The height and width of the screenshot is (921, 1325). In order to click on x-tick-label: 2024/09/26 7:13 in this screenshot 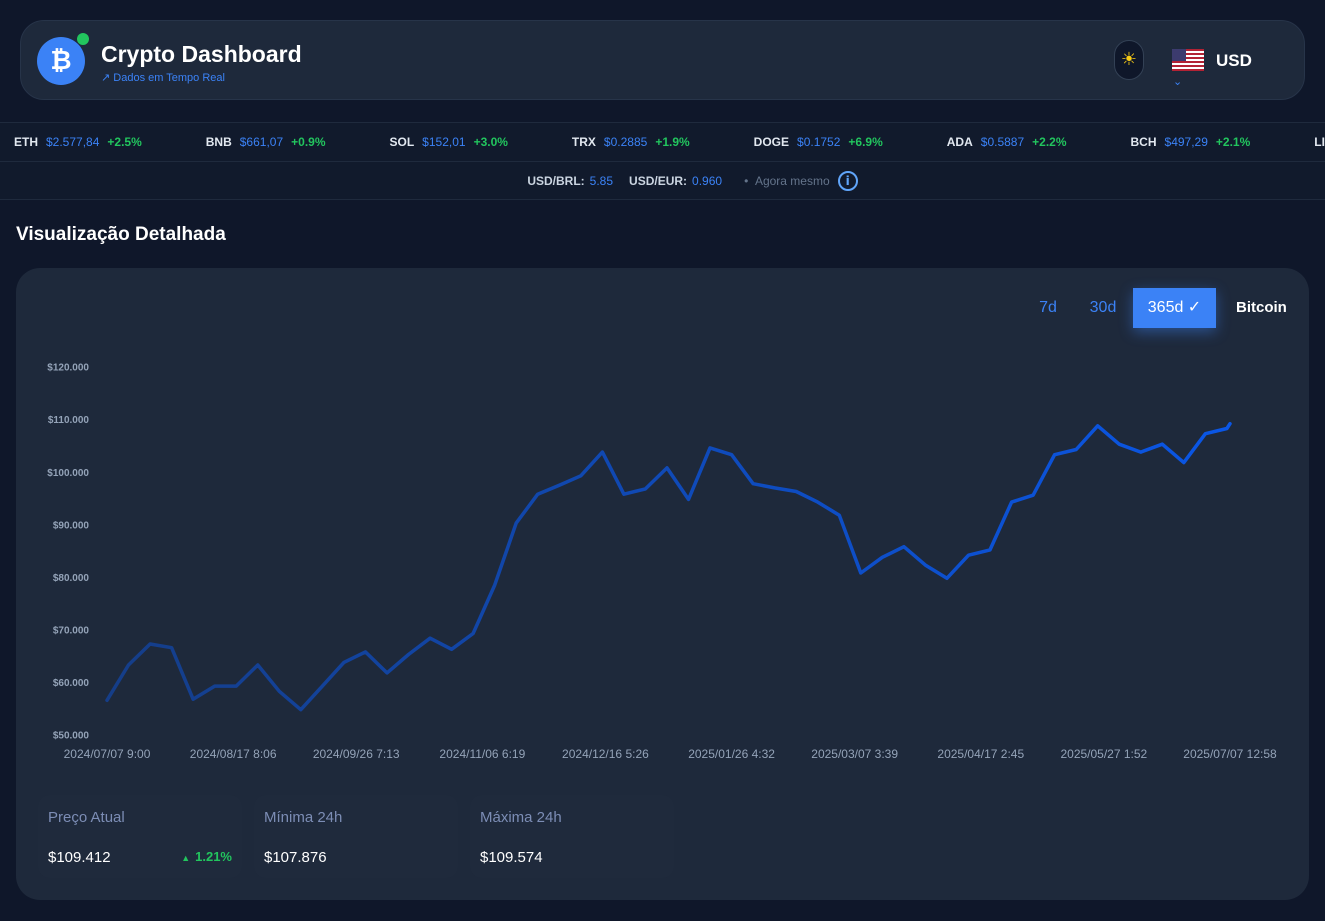, I will do `click(356, 754)`.